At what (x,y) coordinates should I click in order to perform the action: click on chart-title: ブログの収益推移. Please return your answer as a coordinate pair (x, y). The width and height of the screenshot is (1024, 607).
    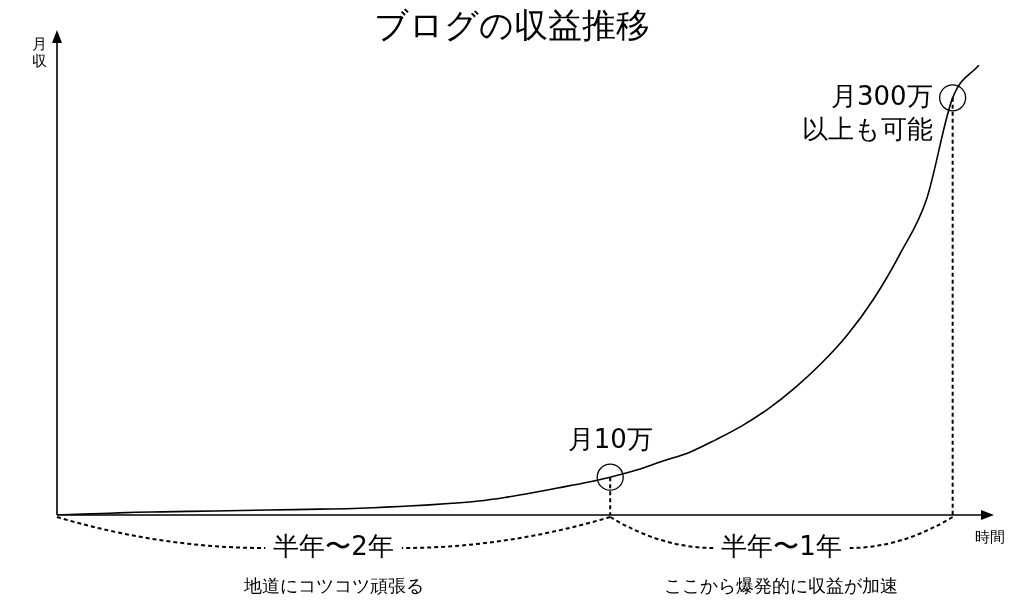
    Looking at the image, I should click on (512, 24).